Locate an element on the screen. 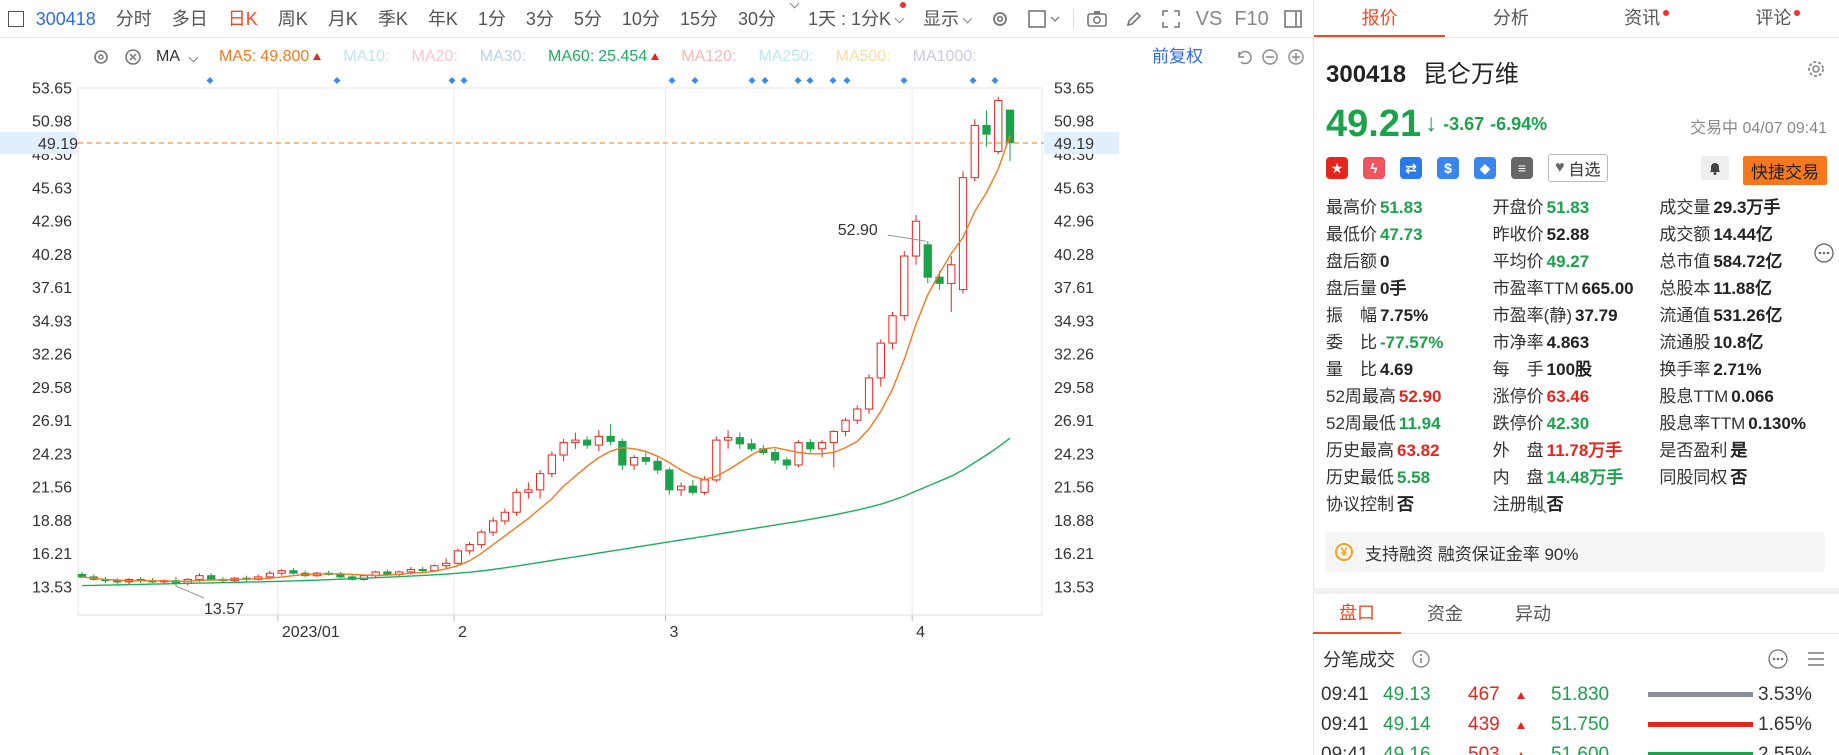 The image size is (1839, 755). ma-close-icon is located at coordinates (133, 57).